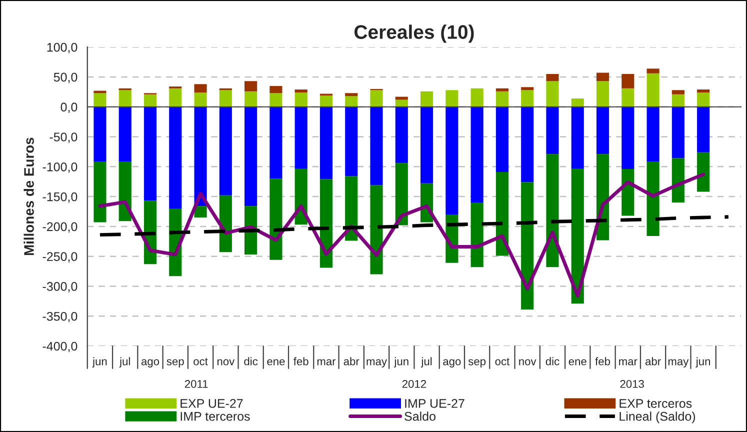 This screenshot has width=747, height=432. I want to click on y-tick-label: -350,0, so click(60, 317).